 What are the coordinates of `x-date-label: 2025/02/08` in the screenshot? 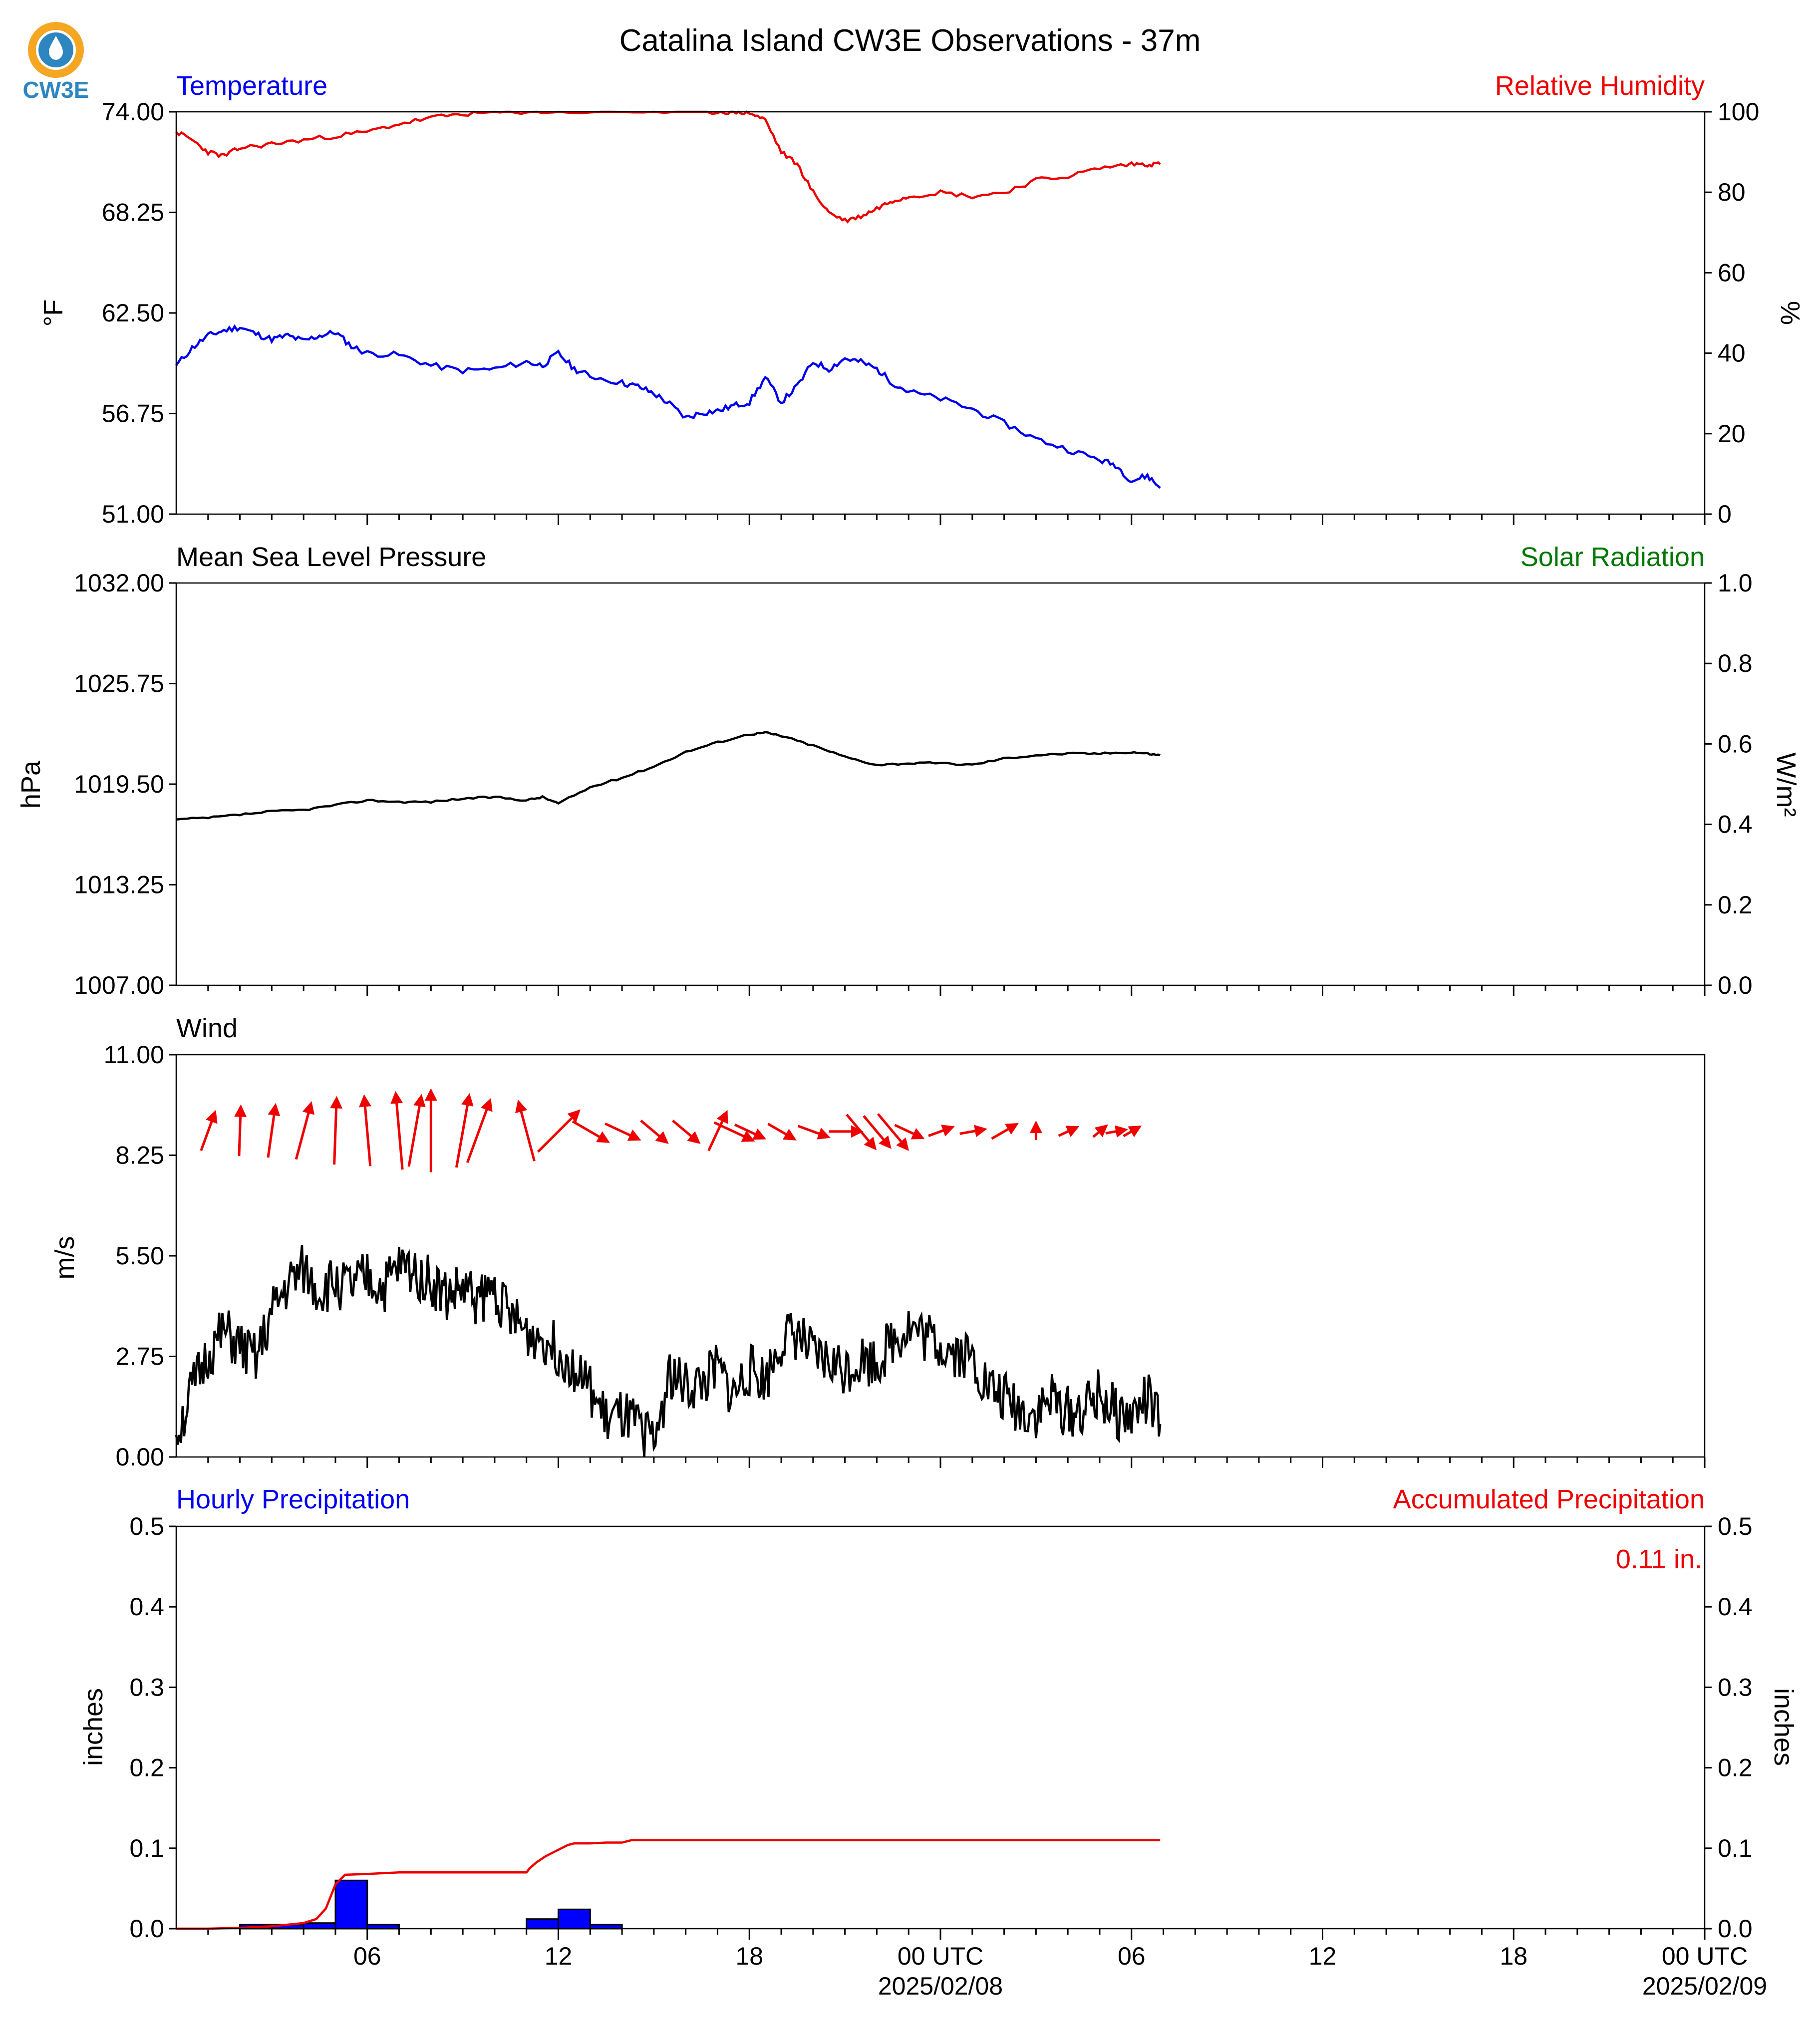 It's located at (940, 1986).